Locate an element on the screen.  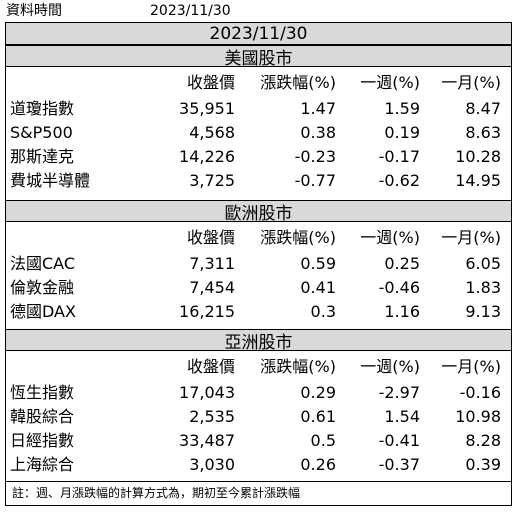
month-value: 1.83 is located at coordinates (483, 287).